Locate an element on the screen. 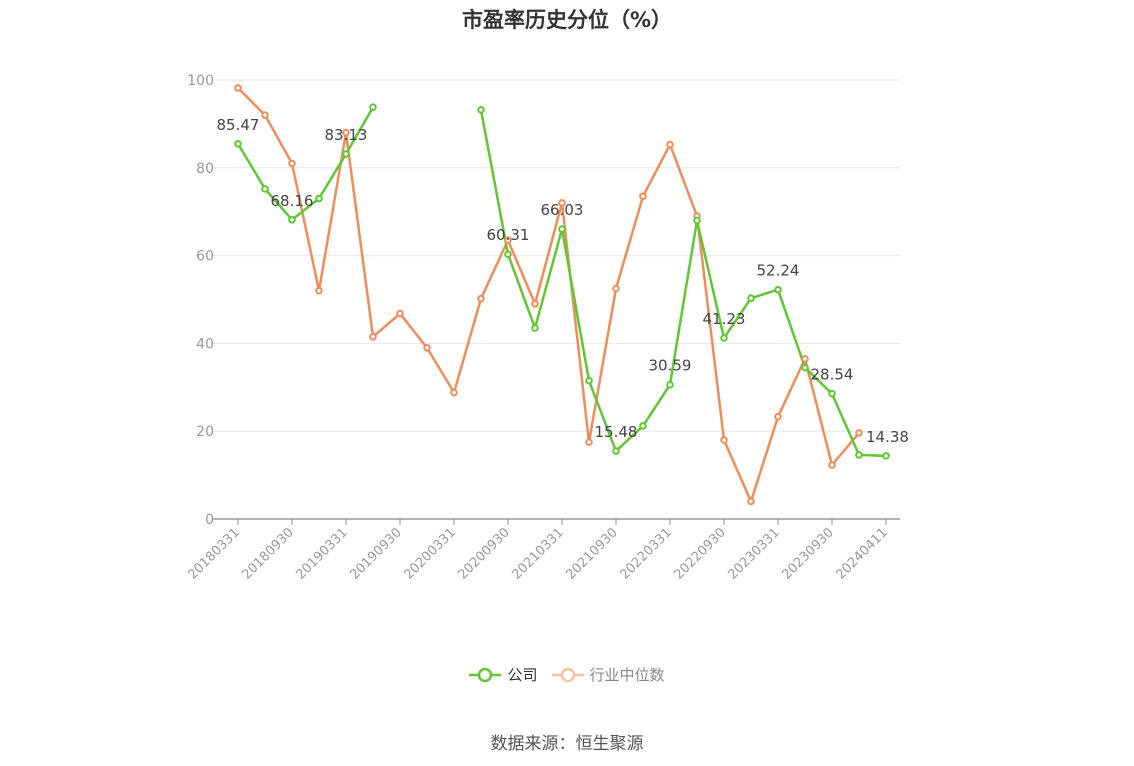 This screenshot has height=766, width=1134. data-source: 数据来源：恒生聚源 is located at coordinates (567, 744).